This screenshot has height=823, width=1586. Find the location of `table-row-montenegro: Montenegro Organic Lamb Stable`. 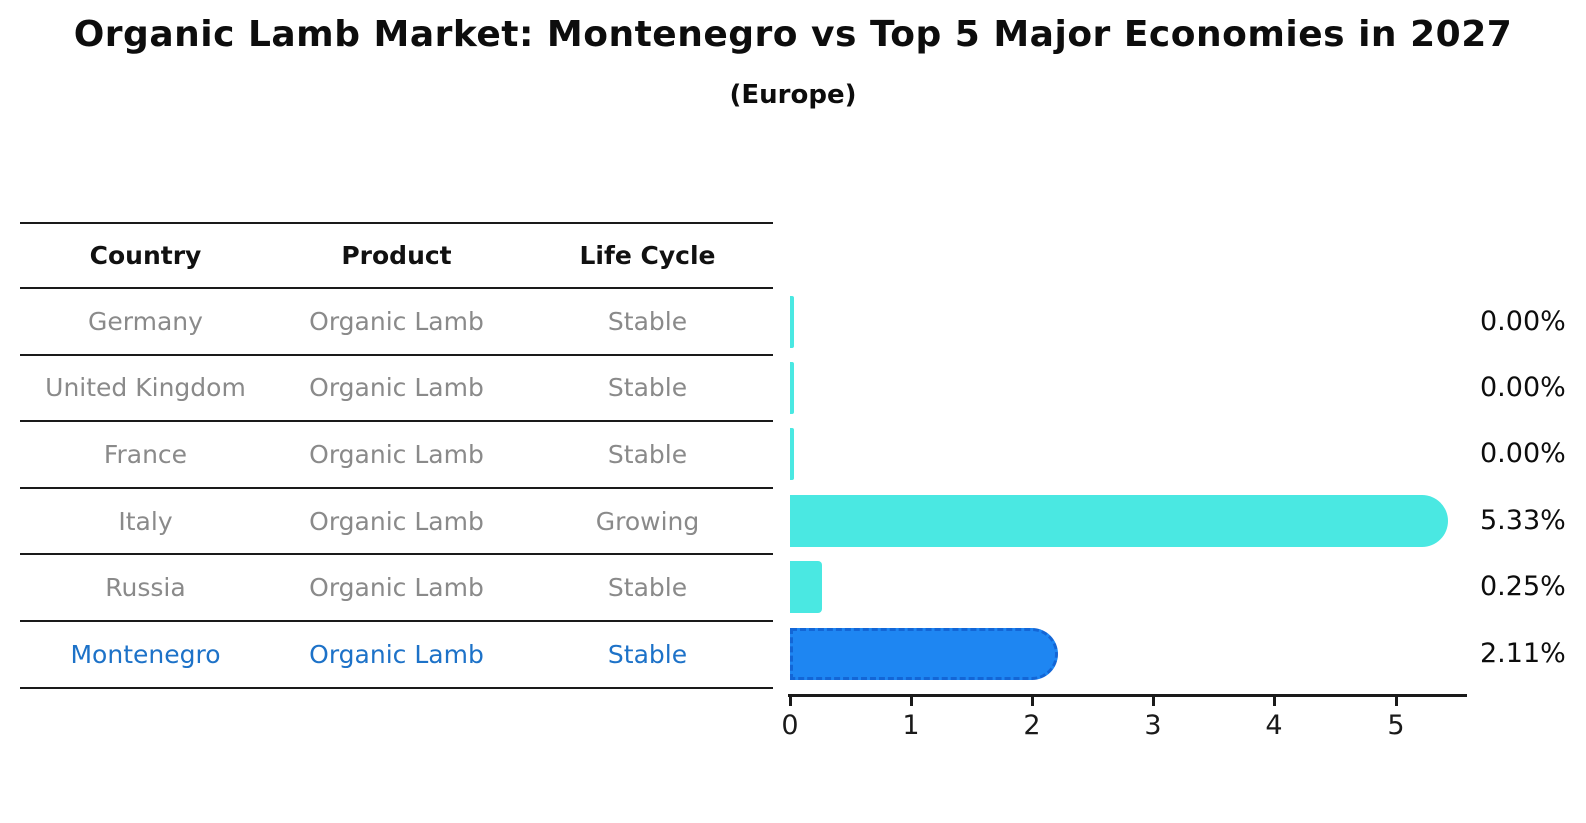

table-row-montenegro: Montenegro Organic Lamb Stable is located at coordinates (396, 655).